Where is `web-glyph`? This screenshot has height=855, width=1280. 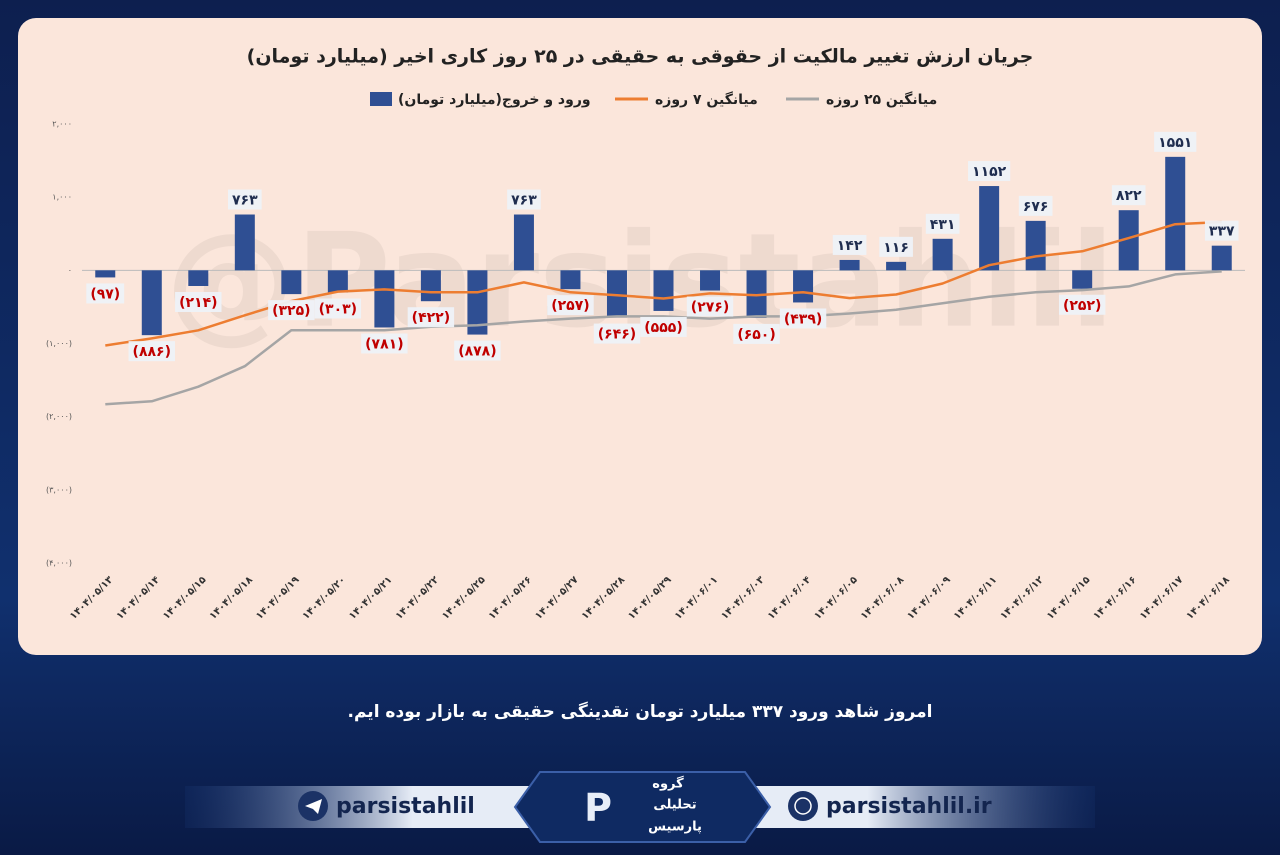
web-glyph is located at coordinates (803, 806).